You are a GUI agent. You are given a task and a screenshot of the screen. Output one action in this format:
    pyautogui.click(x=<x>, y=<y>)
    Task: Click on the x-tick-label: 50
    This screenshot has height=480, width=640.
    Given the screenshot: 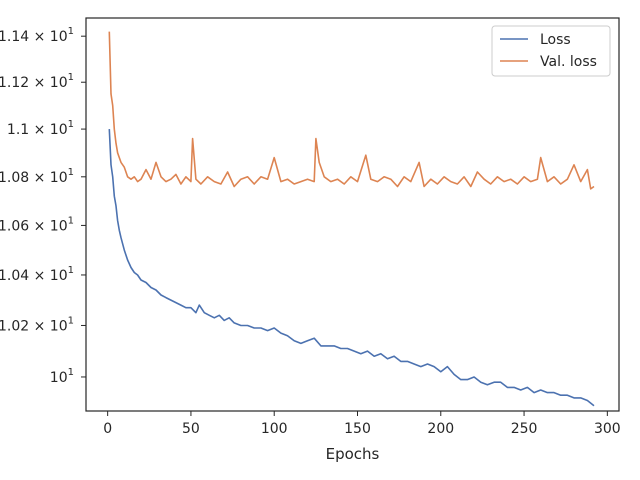 What is the action you would take?
    pyautogui.click(x=191, y=429)
    